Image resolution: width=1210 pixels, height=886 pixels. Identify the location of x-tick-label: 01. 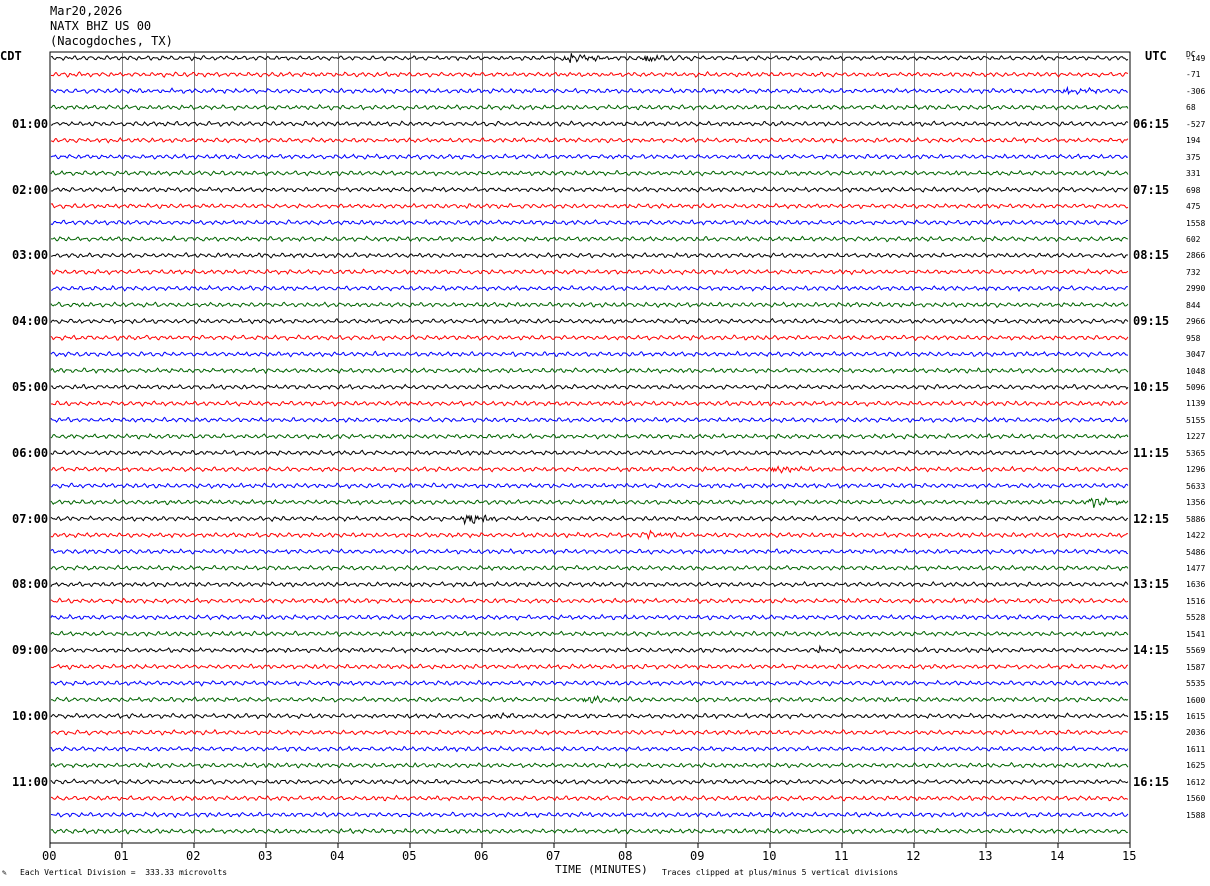
(121, 856).